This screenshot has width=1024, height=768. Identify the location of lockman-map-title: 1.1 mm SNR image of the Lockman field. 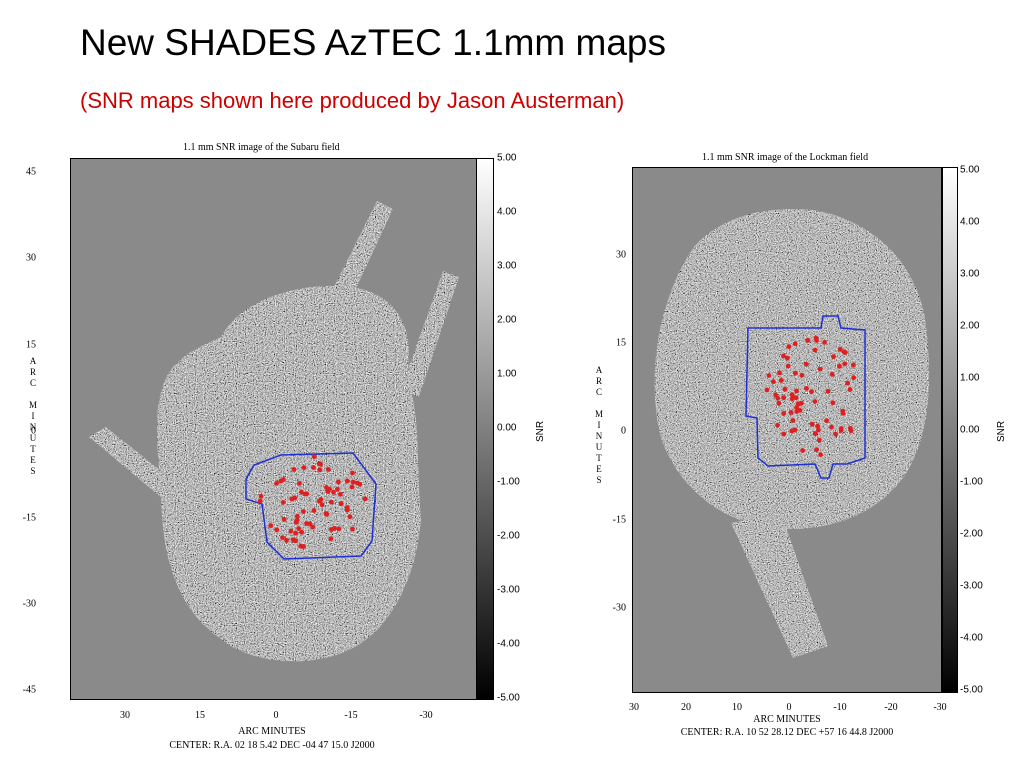
(785, 157).